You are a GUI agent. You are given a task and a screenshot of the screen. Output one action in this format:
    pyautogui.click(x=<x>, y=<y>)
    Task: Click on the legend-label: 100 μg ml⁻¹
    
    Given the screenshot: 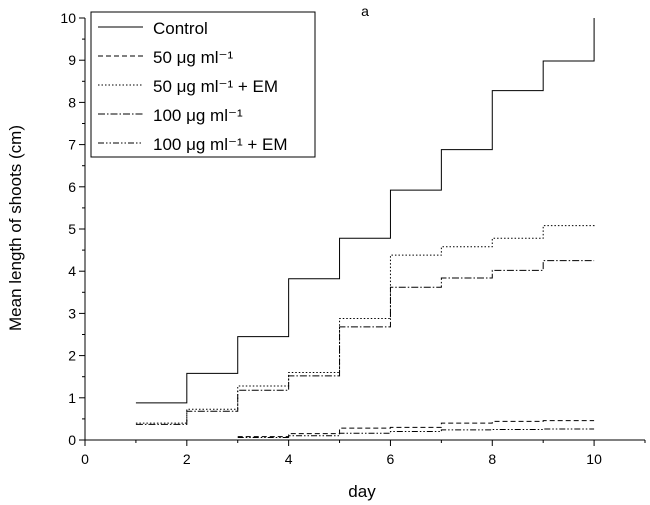 What is the action you would take?
    pyautogui.click(x=198, y=115)
    